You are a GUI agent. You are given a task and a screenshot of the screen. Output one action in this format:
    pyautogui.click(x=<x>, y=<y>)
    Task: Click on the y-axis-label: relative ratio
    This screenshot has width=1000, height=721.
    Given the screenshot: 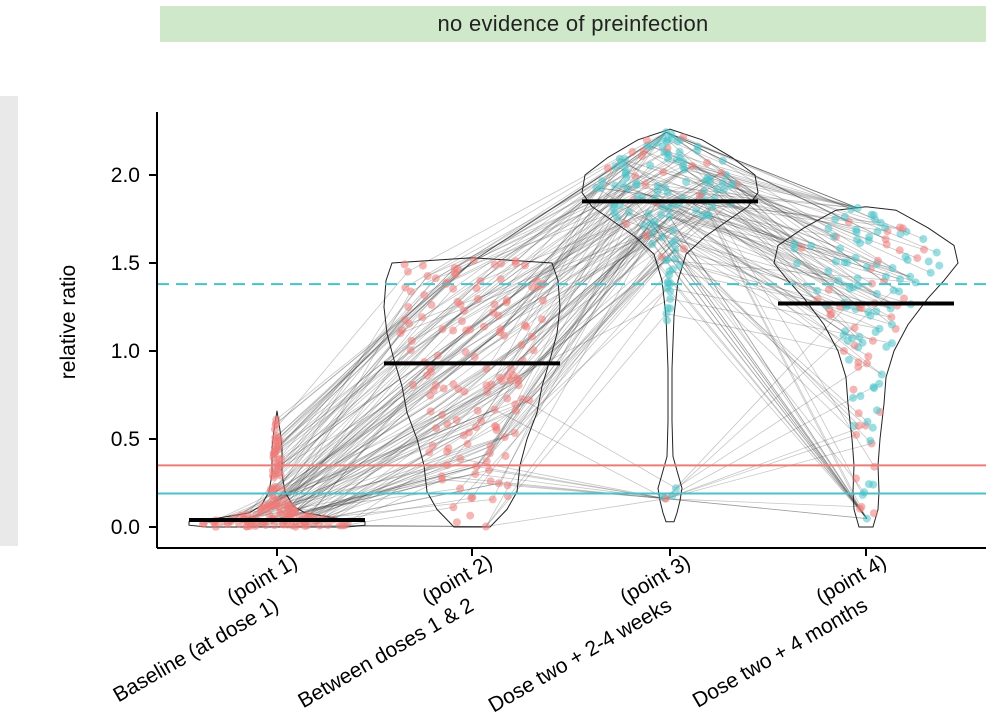 What is the action you would take?
    pyautogui.click(x=68, y=322)
    